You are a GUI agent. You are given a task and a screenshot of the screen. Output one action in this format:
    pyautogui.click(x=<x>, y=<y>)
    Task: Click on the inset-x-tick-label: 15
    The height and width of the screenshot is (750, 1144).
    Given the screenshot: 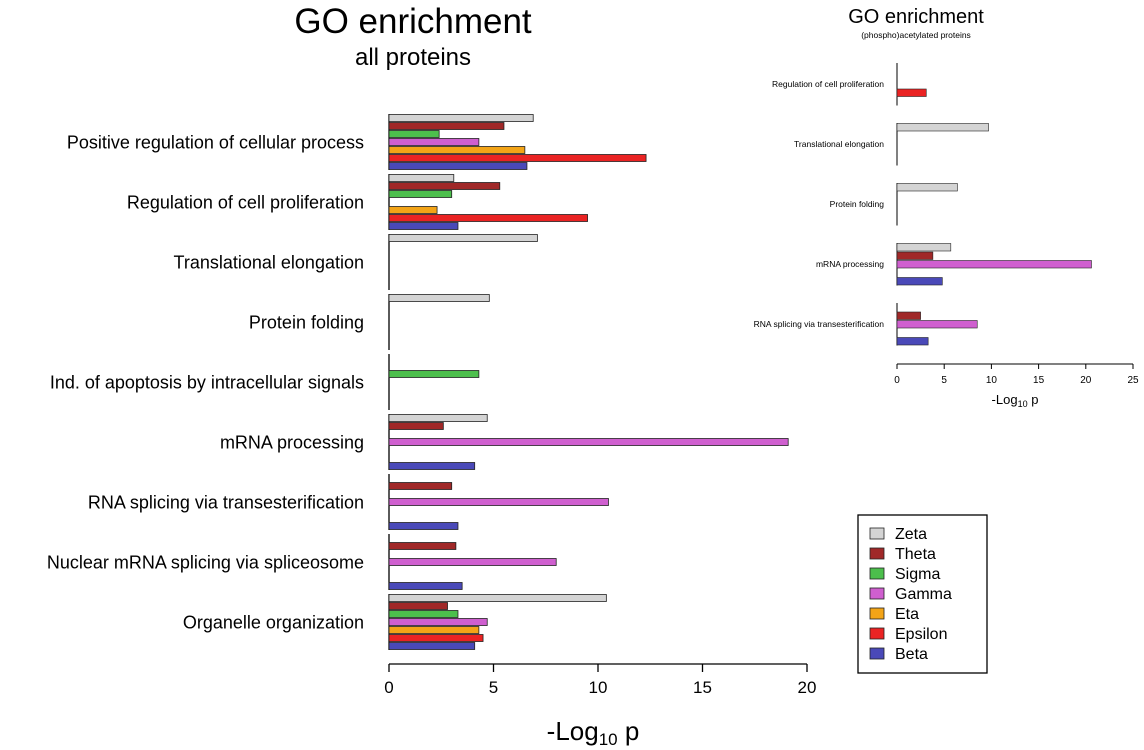 What is the action you would take?
    pyautogui.click(x=1039, y=380)
    